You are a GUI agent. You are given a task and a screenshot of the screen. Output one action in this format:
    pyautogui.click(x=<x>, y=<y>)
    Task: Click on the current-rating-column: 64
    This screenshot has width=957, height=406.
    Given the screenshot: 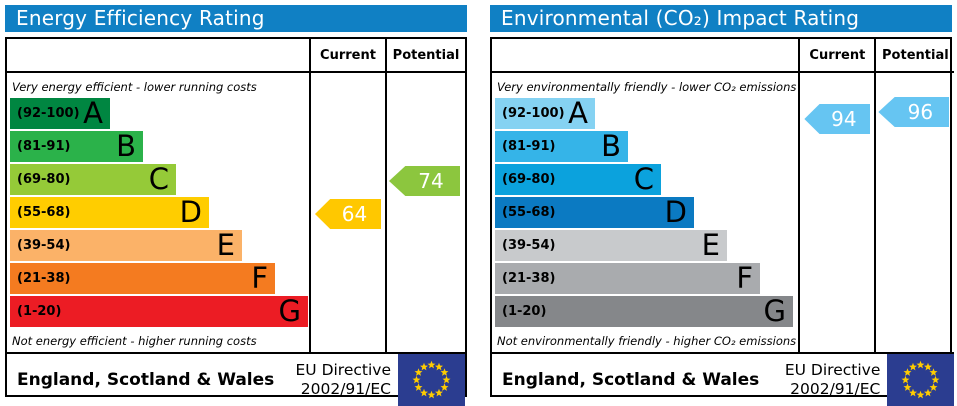 What is the action you would take?
    pyautogui.click(x=349, y=212)
    